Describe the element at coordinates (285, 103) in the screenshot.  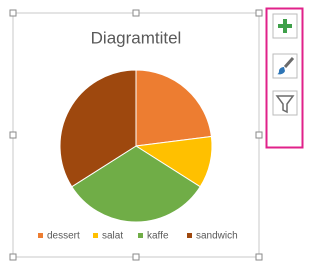
I see `chart-filter-button` at that location.